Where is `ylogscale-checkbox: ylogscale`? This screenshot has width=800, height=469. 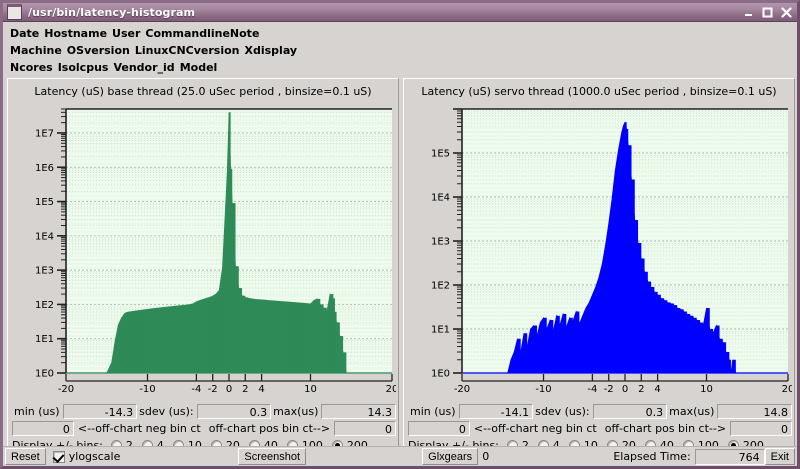 ylogscale-checkbox: ylogscale is located at coordinates (86, 456).